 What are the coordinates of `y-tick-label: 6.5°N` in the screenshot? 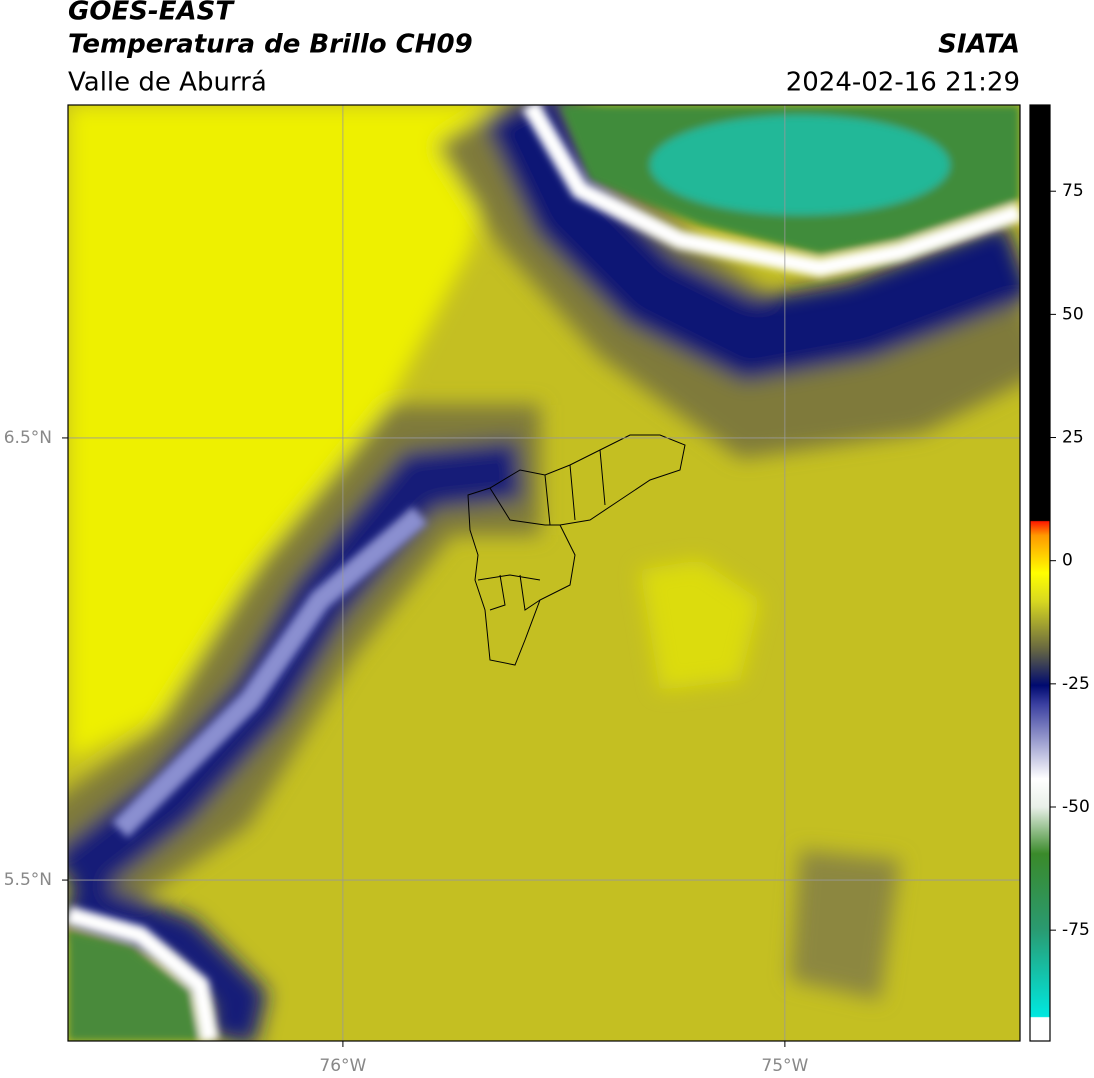 It's located at (28, 438).